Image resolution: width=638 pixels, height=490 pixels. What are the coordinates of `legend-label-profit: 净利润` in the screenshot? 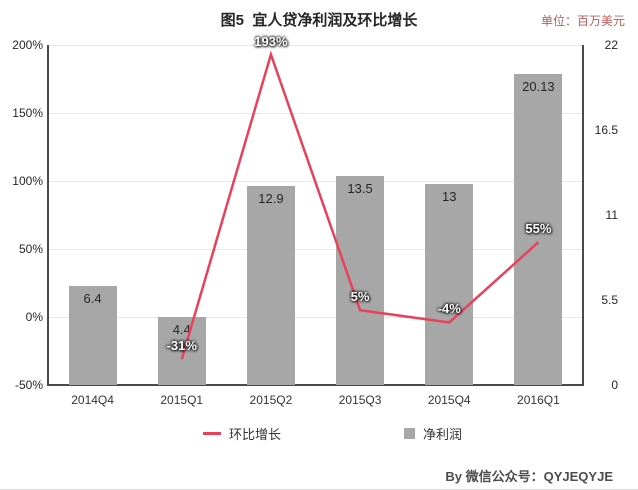 It's located at (443, 434).